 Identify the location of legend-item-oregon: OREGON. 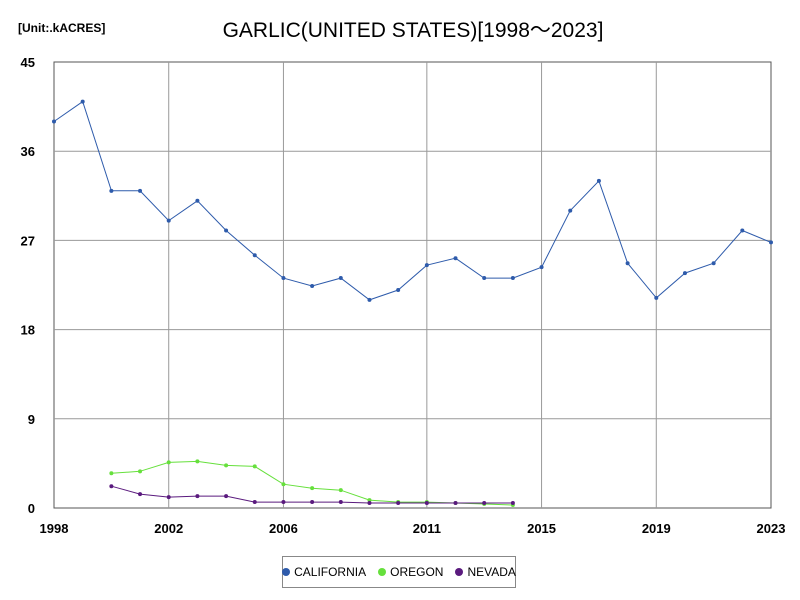
(410, 572).